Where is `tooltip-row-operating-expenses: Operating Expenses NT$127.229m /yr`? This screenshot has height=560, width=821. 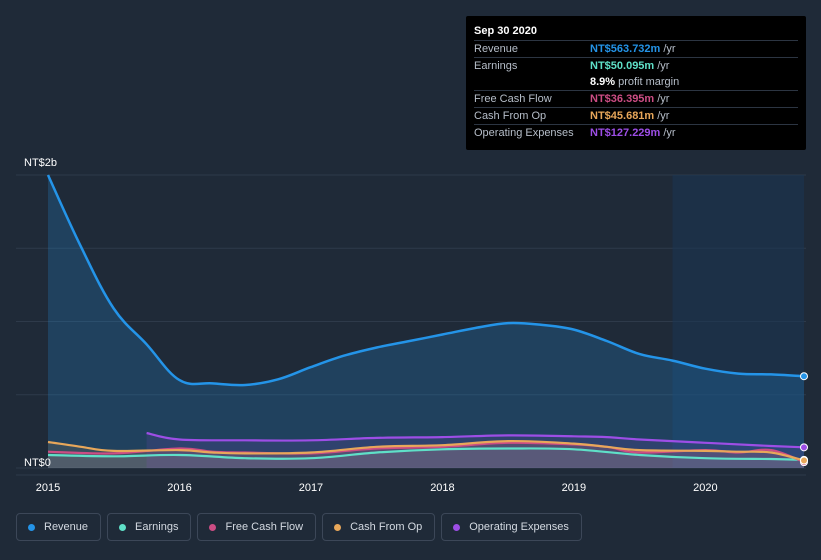
tooltip-row-operating-expenses: Operating Expenses NT$127.229m /yr is located at coordinates (636, 132).